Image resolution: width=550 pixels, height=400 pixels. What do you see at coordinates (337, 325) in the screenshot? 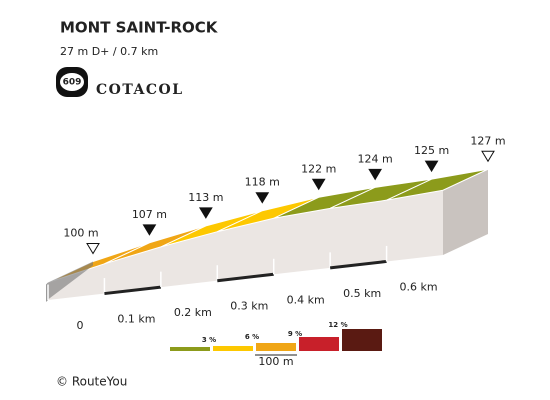
I see `grade-label: 12 %` at bounding box center [337, 325].